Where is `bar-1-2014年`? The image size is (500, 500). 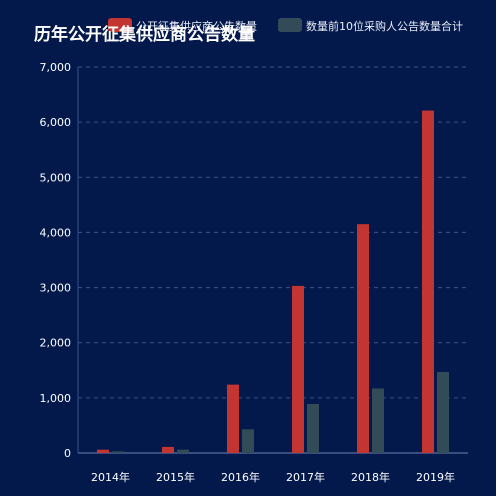
bar-1-2014年 is located at coordinates (103, 451).